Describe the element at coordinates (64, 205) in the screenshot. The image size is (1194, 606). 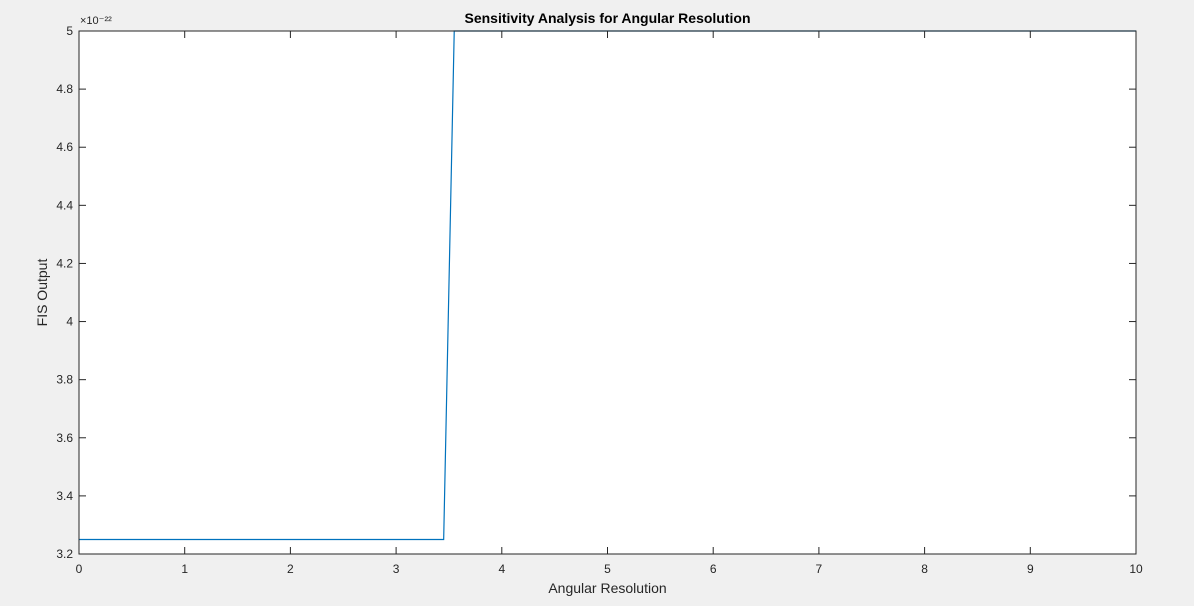
I see `y-tick-label: 4.4` at that location.